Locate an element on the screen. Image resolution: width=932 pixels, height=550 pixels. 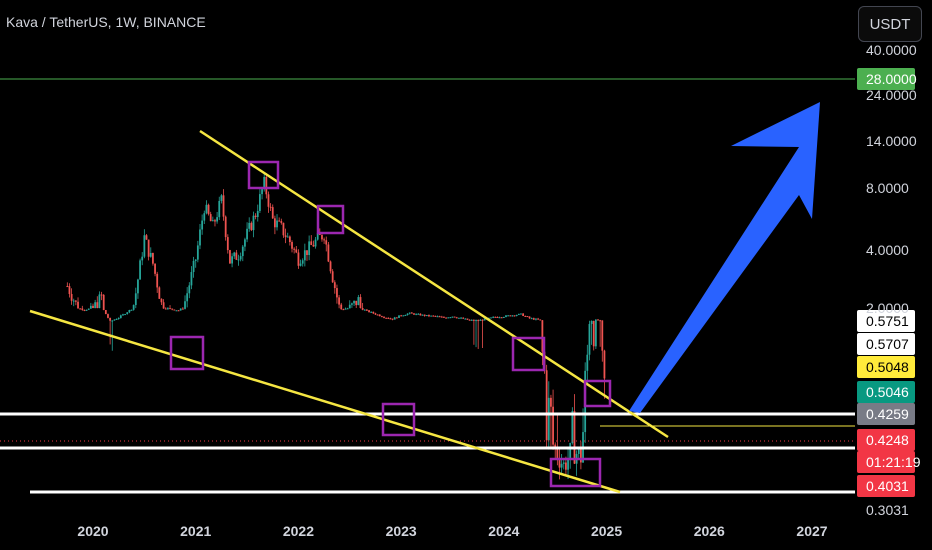
price-label-text: 0.4248 is located at coordinates (887, 440).